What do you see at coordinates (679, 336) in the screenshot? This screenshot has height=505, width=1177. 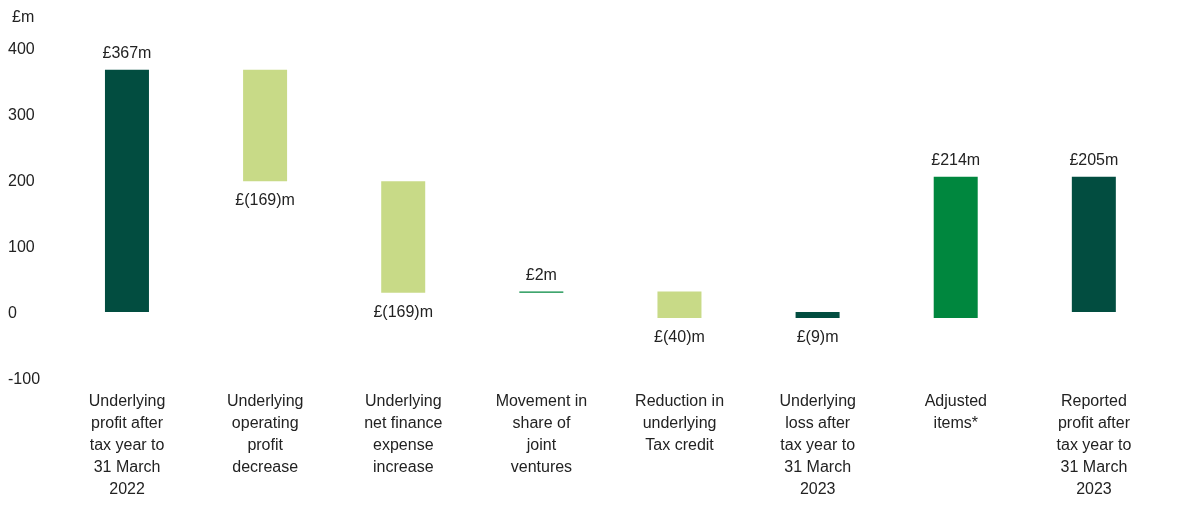 I see `data-label: £(40)m` at bounding box center [679, 336].